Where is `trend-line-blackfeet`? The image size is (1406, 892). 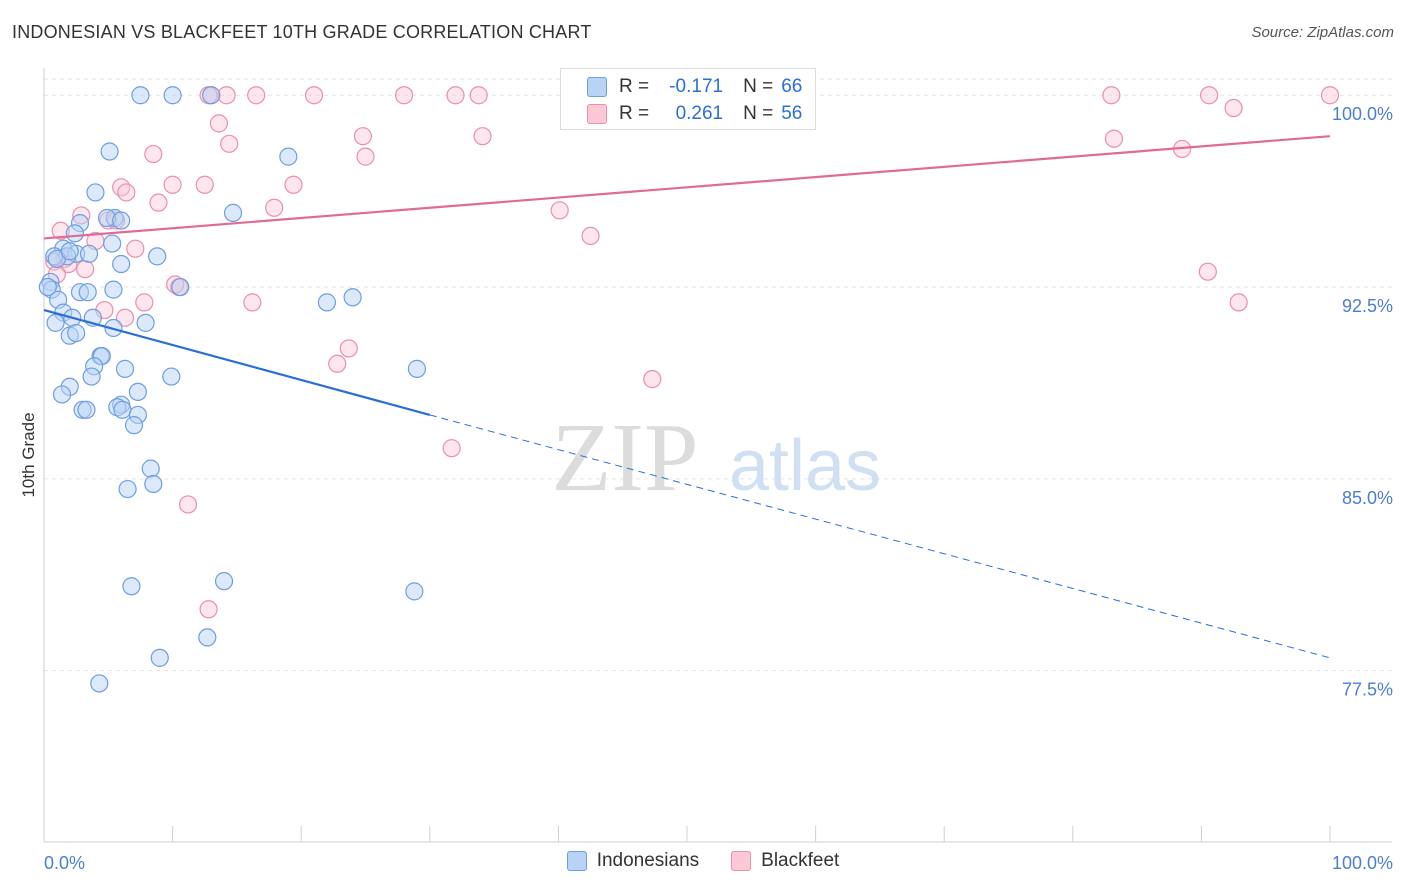 trend-line-blackfeet is located at coordinates (687, 187).